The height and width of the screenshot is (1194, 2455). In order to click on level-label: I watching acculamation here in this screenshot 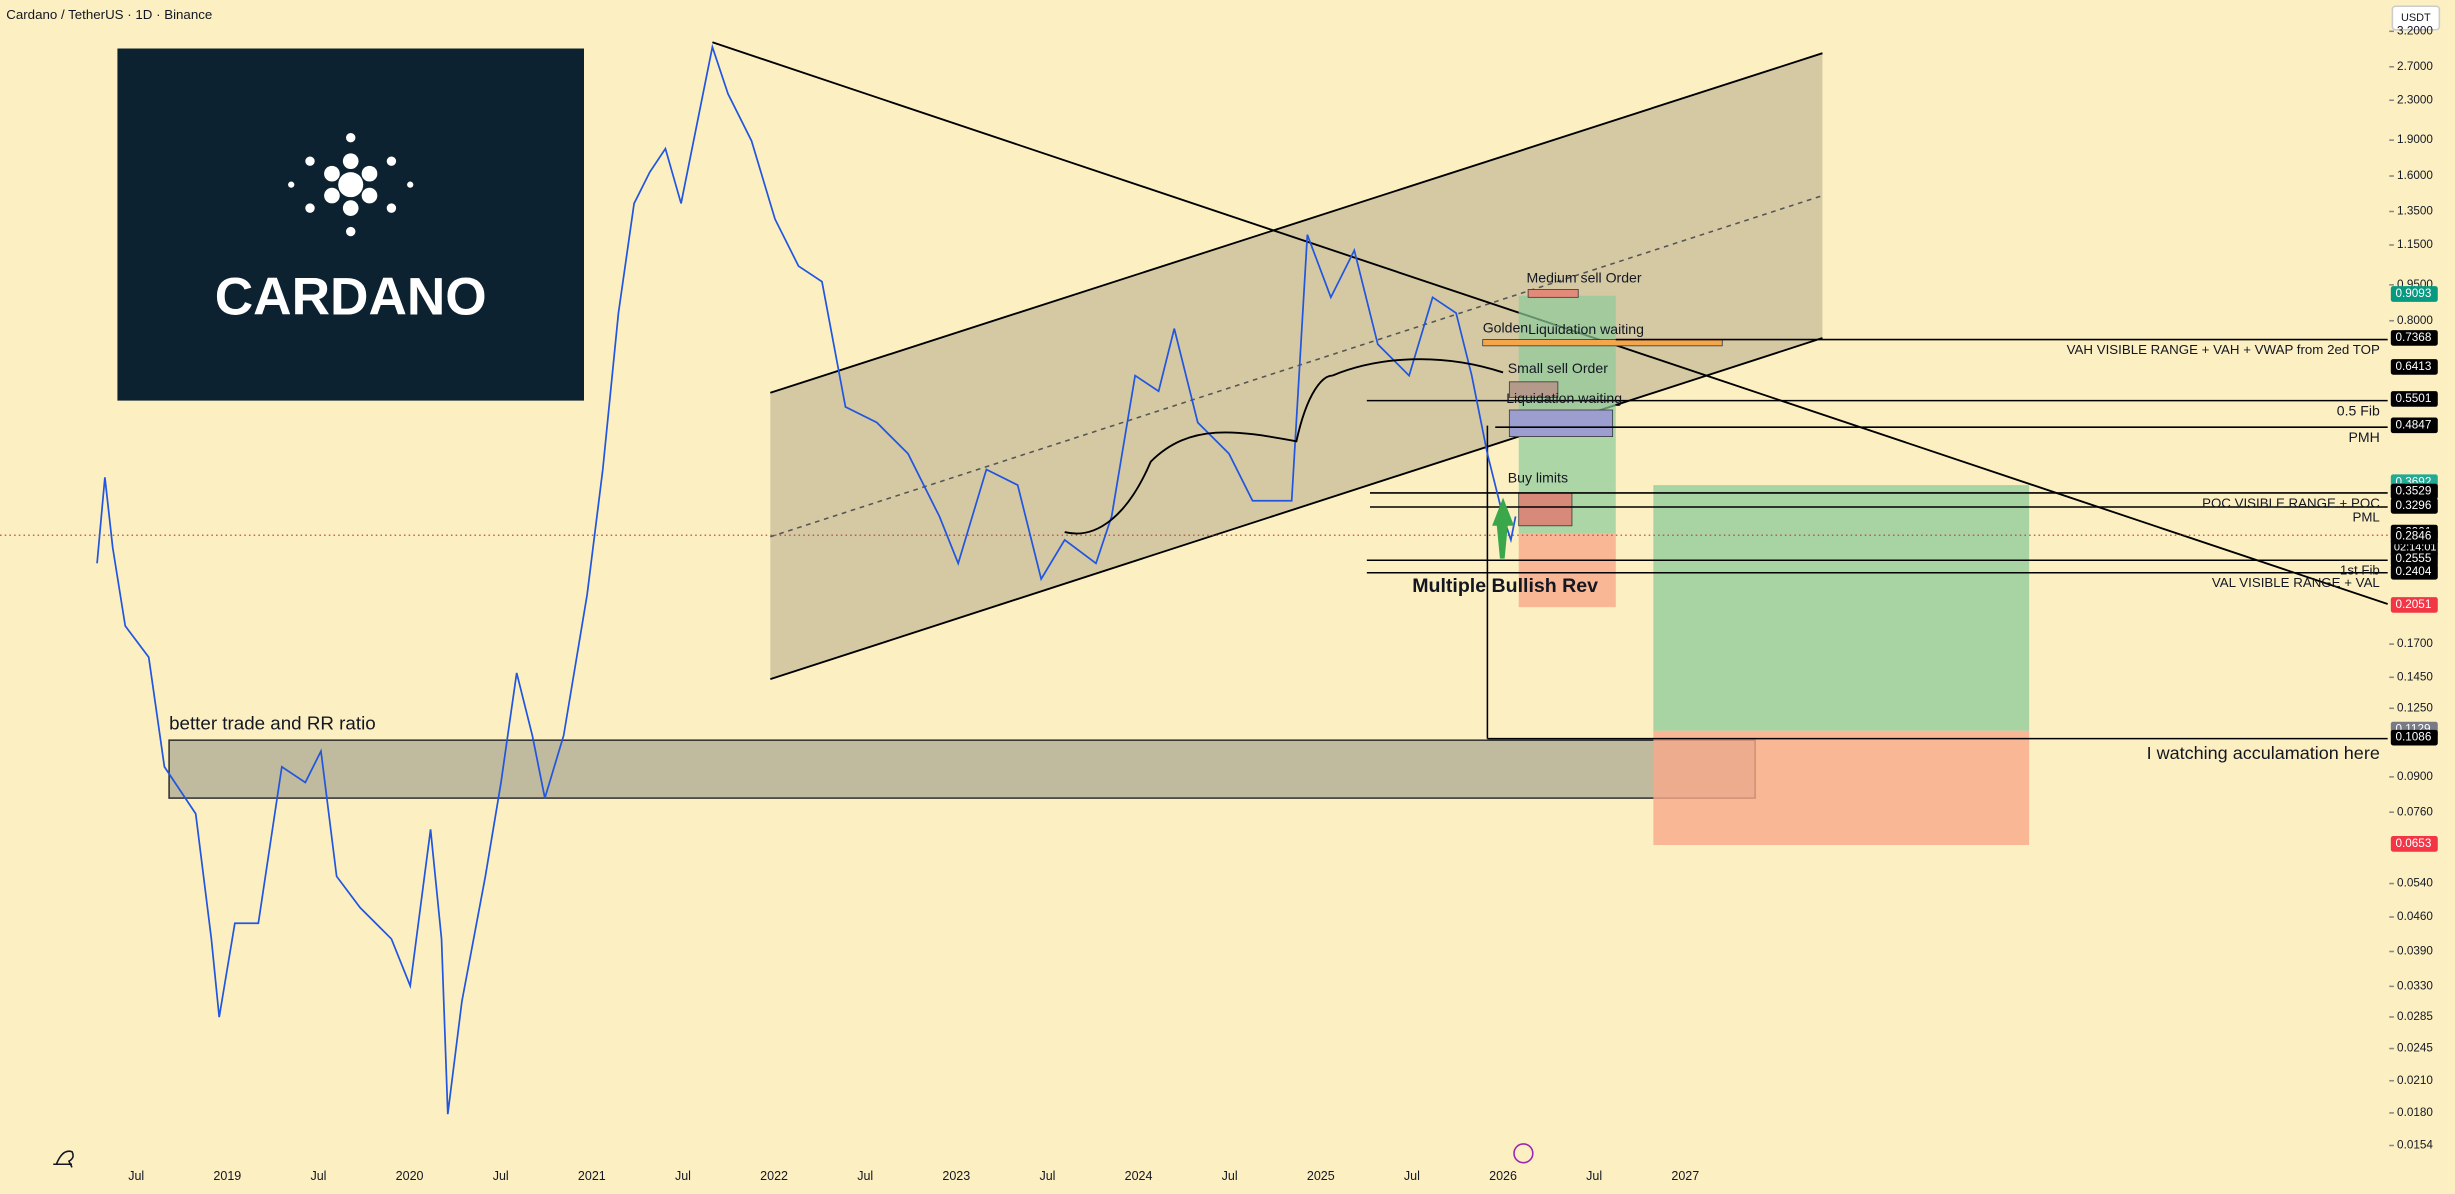, I will do `click(2263, 753)`.